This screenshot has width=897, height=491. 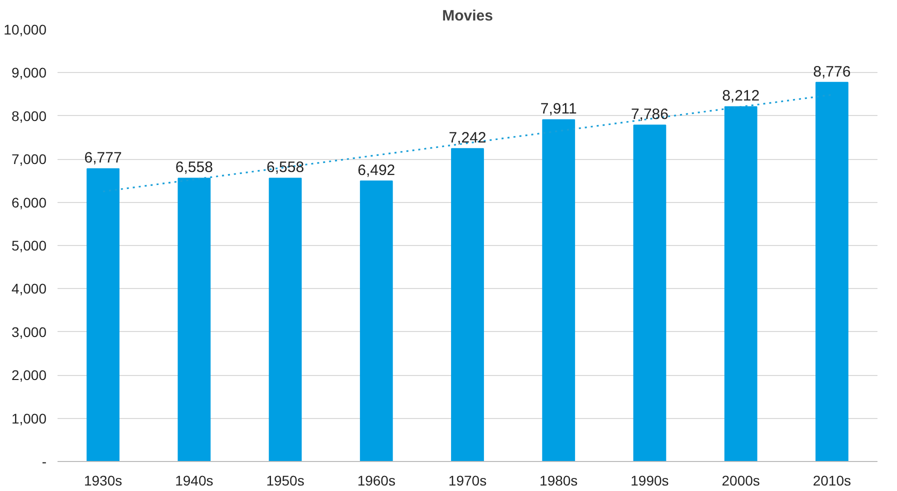 I want to click on y-tick-label: 7,000, so click(x=29, y=159).